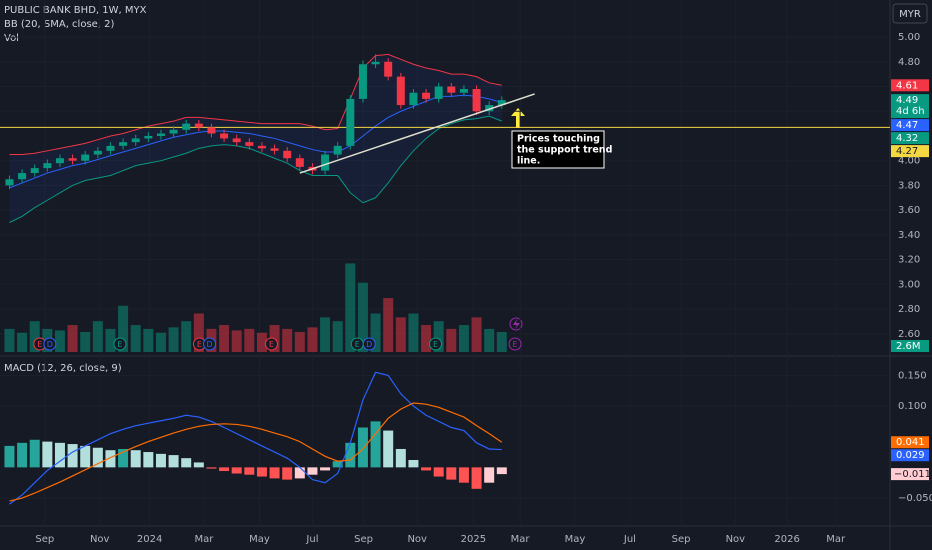 The height and width of the screenshot is (550, 932). I want to click on bb-line, so click(255, 169).